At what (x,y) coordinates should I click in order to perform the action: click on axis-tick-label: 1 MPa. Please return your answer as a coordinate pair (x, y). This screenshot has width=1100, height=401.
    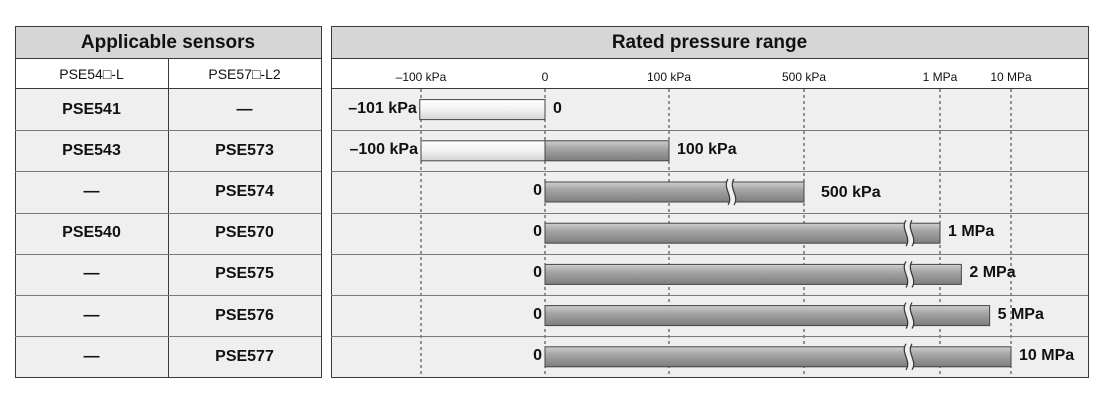
    Looking at the image, I should click on (940, 77).